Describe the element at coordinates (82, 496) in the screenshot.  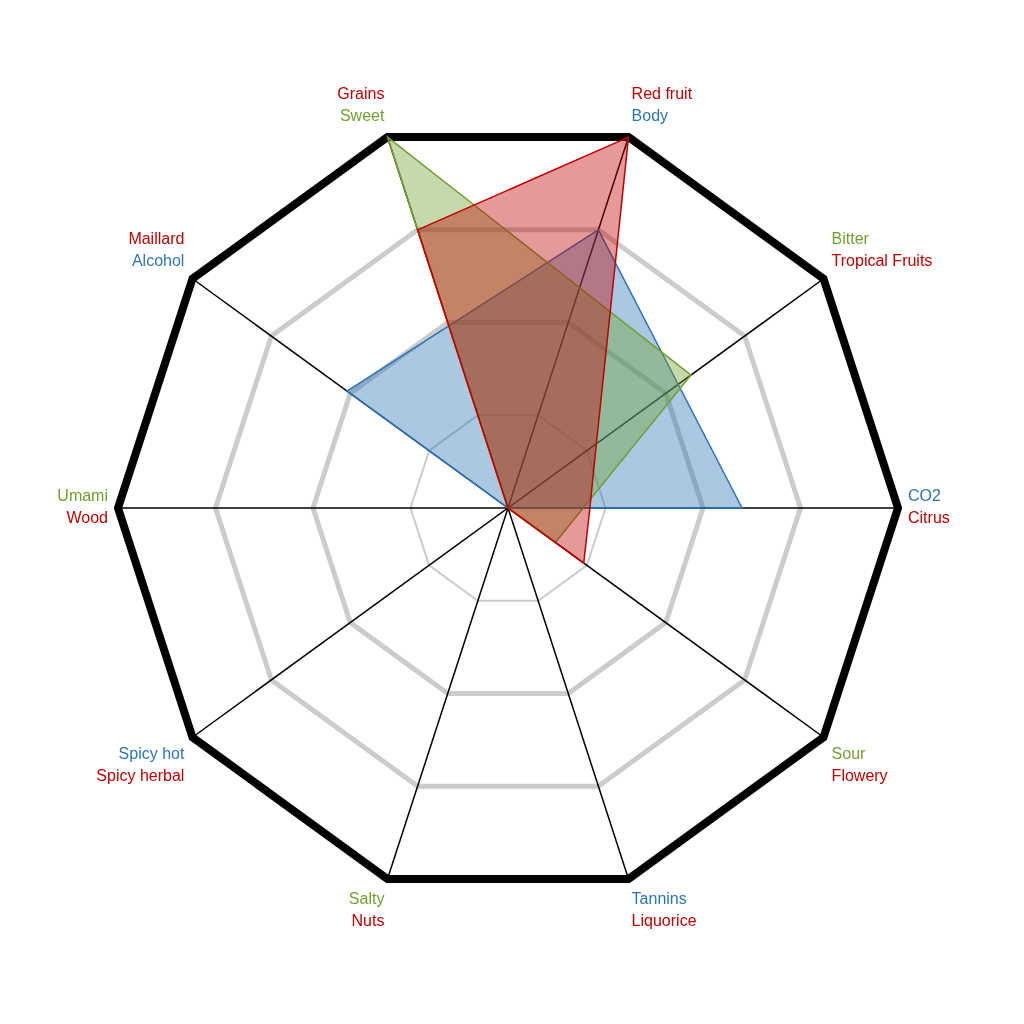
I see `text: Umami` at that location.